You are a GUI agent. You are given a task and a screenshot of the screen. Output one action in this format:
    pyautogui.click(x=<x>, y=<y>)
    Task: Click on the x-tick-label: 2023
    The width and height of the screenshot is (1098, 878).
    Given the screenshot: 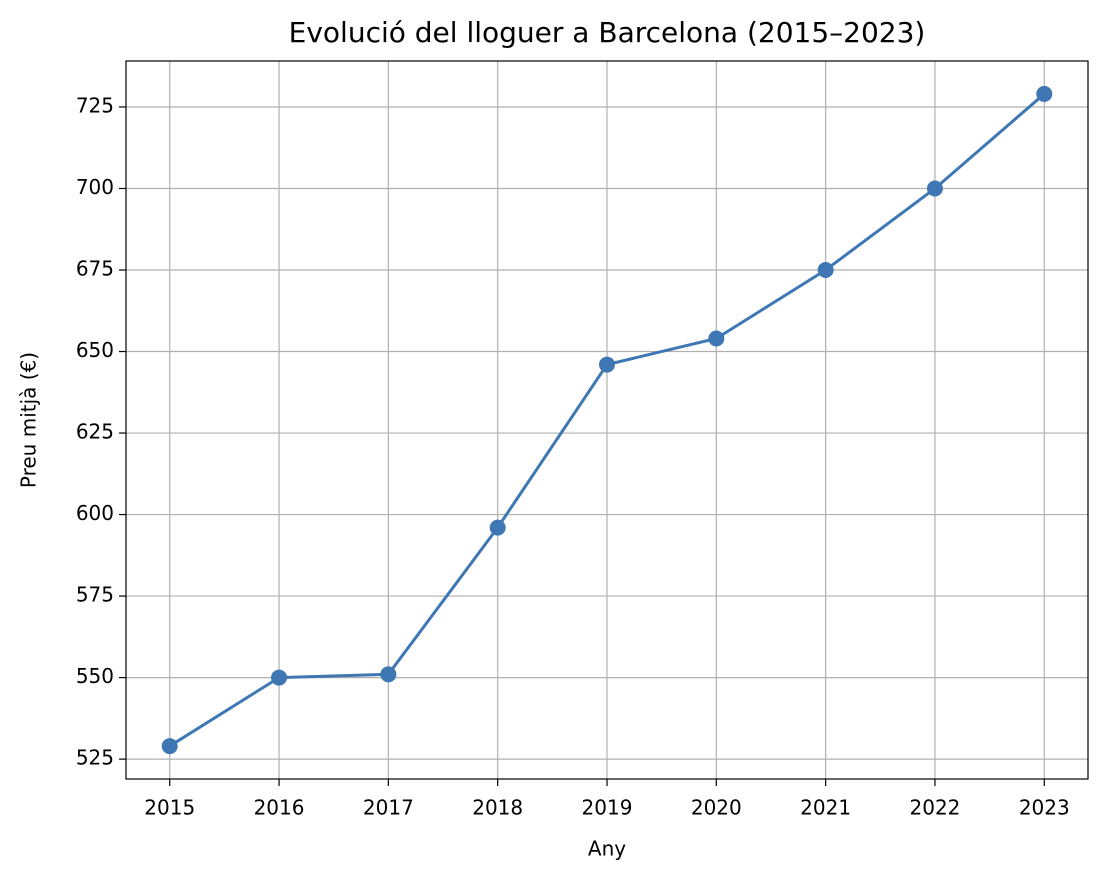 What is the action you would take?
    pyautogui.click(x=1044, y=808)
    